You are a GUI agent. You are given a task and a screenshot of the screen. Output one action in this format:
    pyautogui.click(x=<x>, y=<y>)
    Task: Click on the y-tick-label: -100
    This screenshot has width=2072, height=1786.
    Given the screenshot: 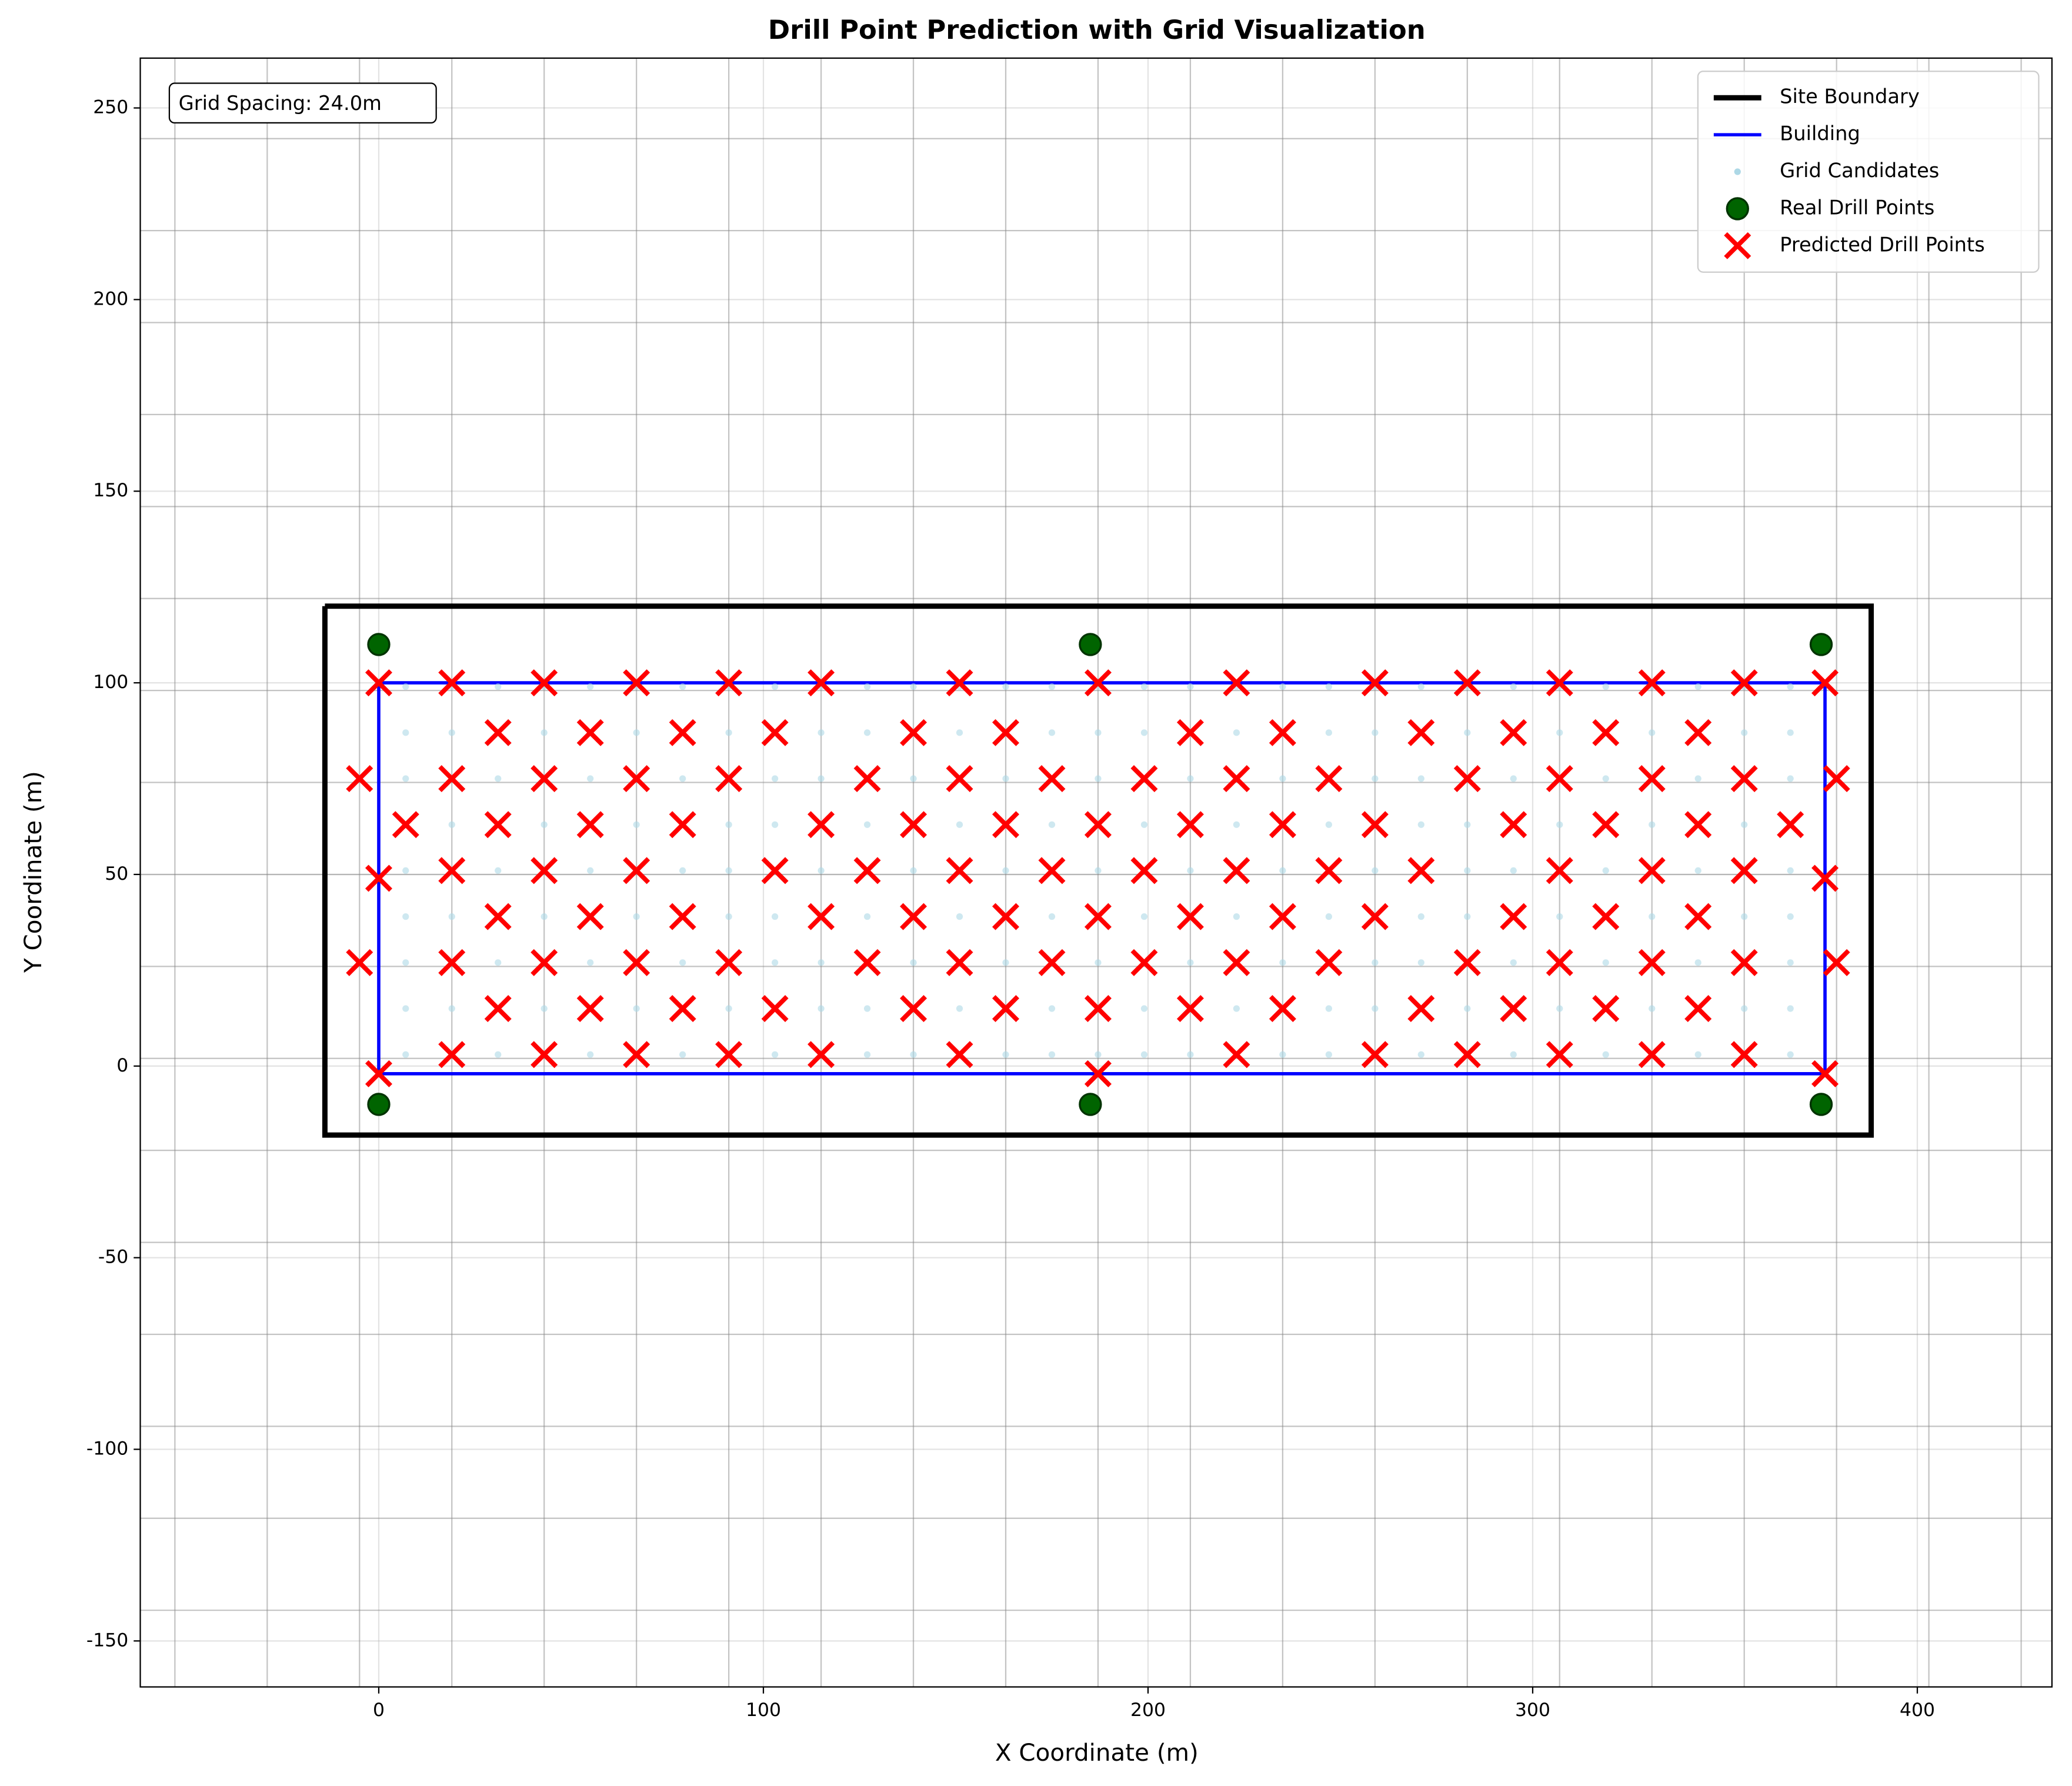 What is the action you would take?
    pyautogui.click(x=107, y=1448)
    